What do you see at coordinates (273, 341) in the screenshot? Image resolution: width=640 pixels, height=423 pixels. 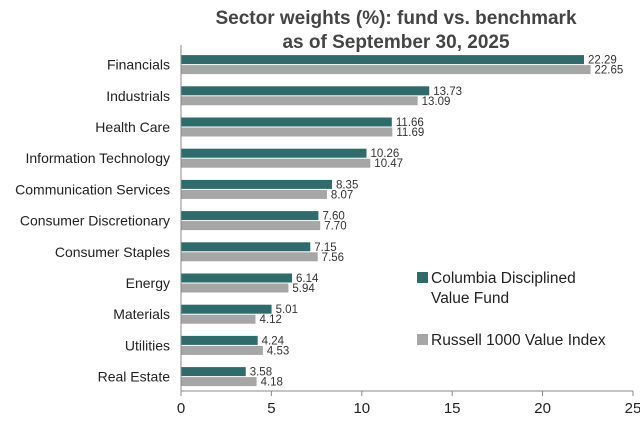 I see `fund-value-label: 4.24` at bounding box center [273, 341].